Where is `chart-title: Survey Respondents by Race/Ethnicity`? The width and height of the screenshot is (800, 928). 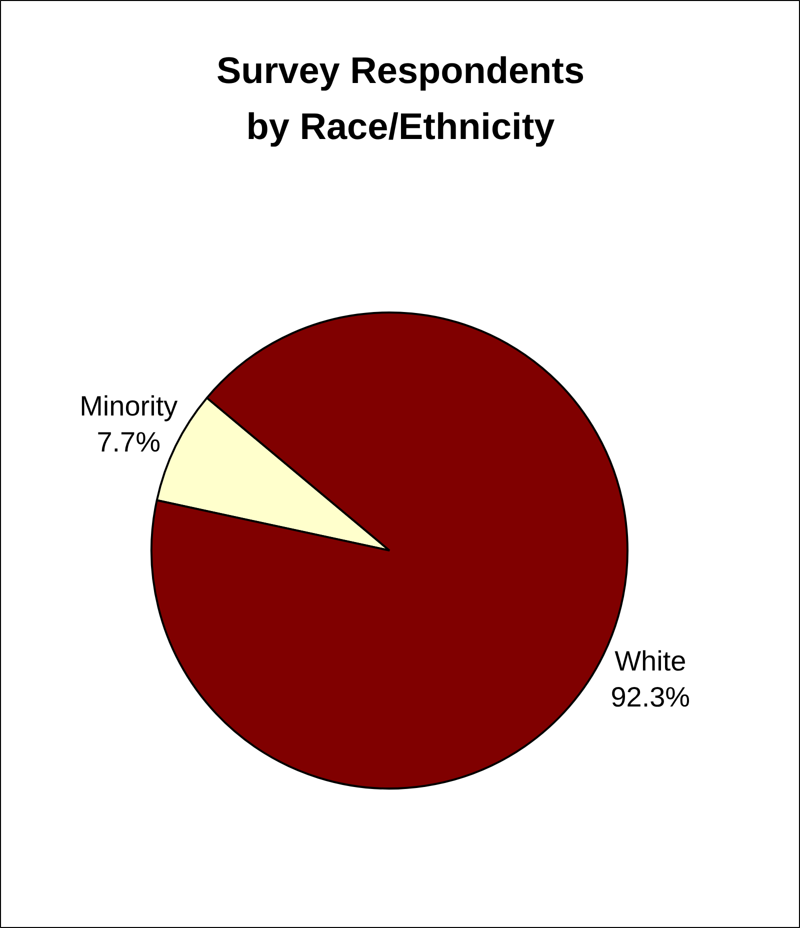
chart-title: Survey Respondents by Race/Ethnicity is located at coordinates (400, 98).